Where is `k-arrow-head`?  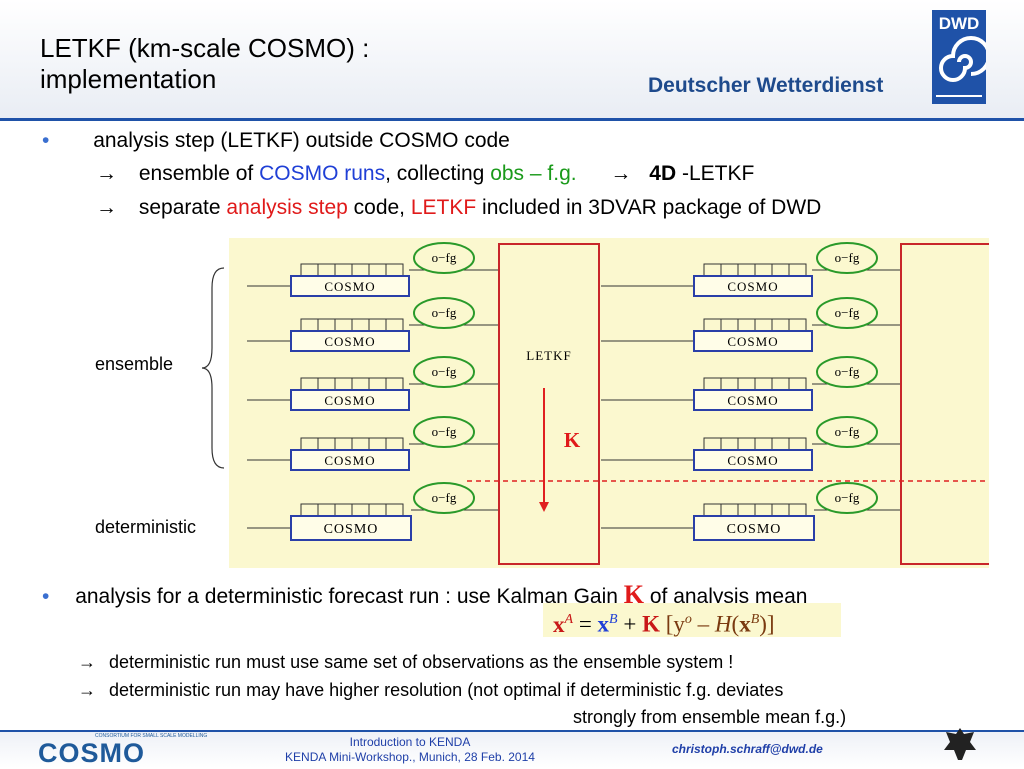 k-arrow-head is located at coordinates (544, 507).